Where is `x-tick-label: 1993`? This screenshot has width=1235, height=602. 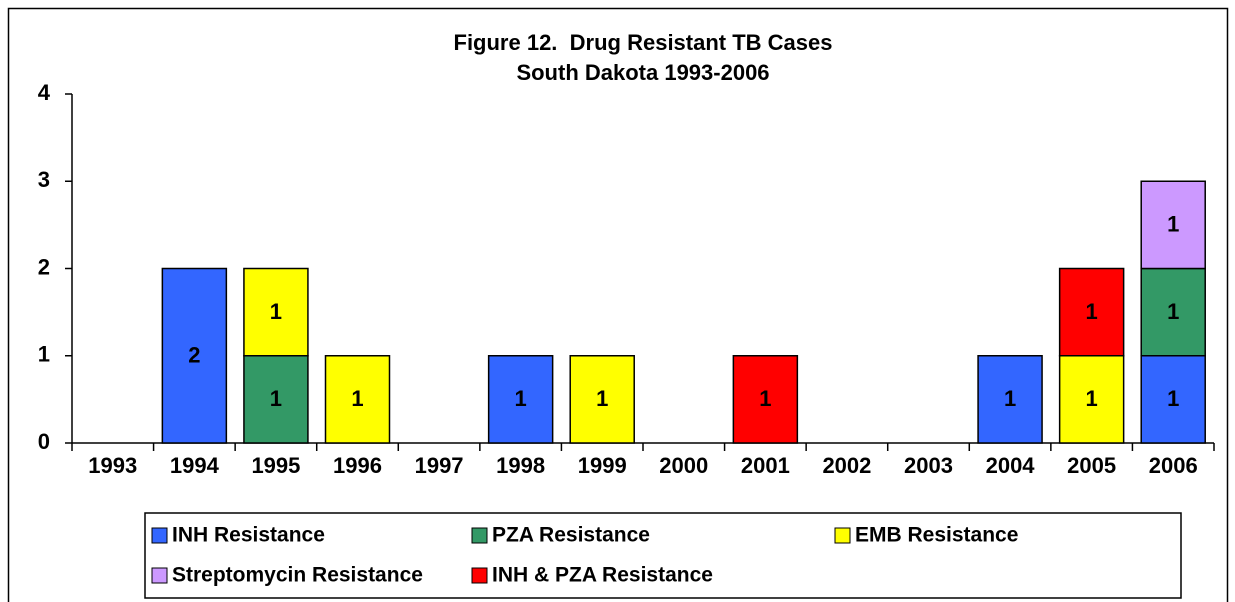 x-tick-label: 1993 is located at coordinates (112, 465).